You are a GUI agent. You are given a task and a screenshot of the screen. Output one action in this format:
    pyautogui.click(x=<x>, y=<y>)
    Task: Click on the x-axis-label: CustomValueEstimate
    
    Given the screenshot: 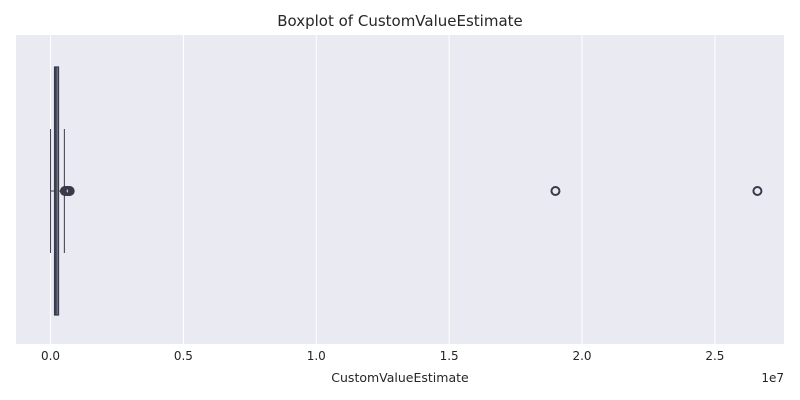 What is the action you would take?
    pyautogui.click(x=400, y=377)
    